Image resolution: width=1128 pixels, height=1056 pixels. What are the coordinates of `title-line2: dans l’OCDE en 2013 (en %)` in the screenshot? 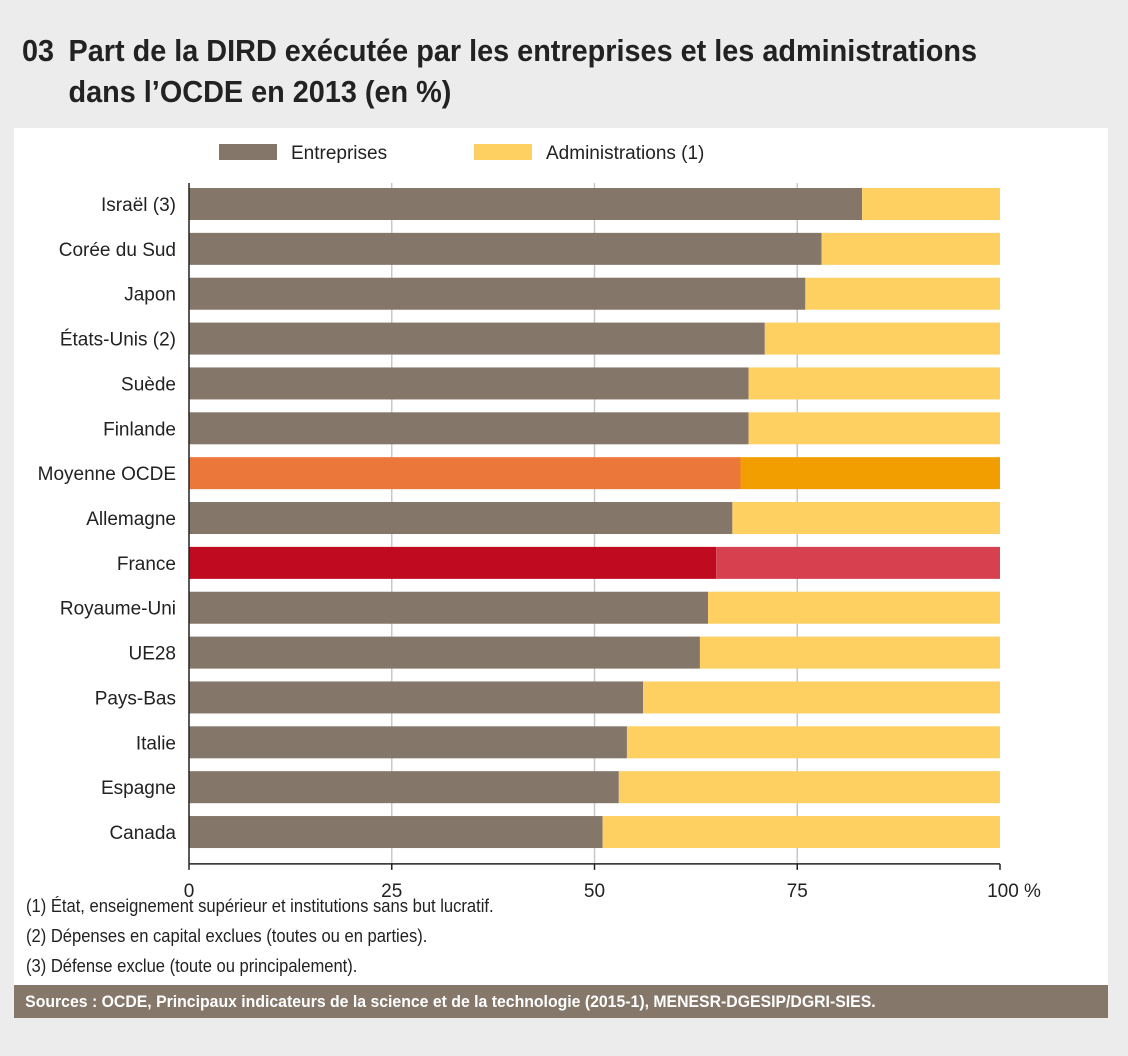 It's located at (260, 91).